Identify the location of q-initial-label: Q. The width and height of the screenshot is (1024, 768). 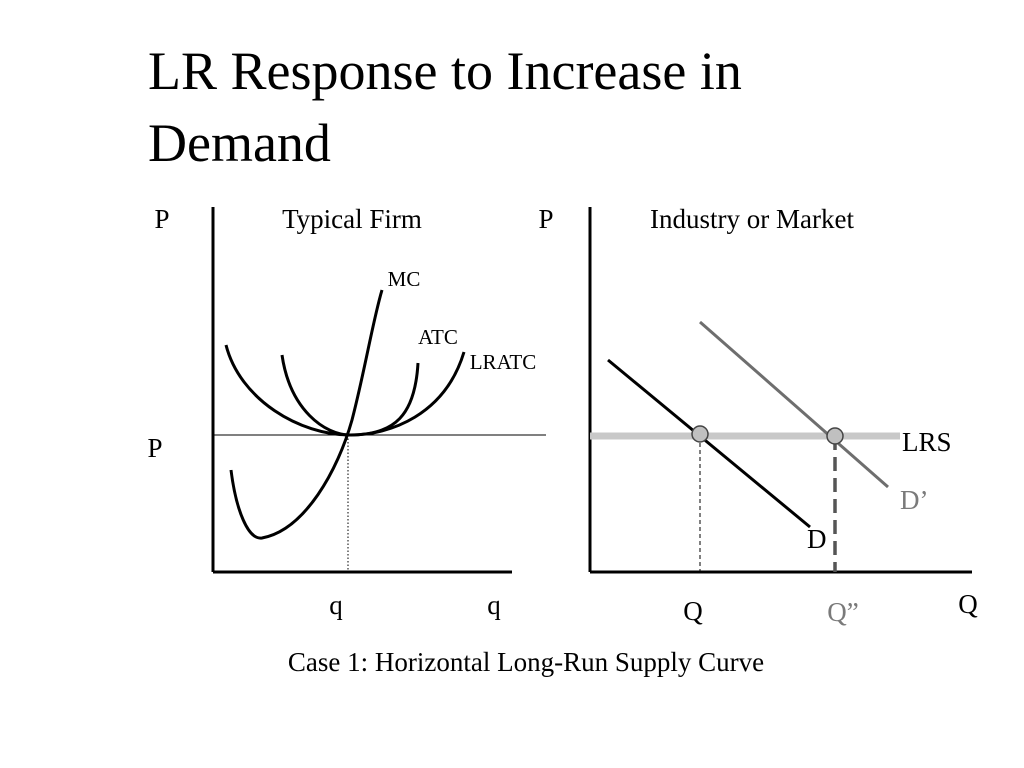
(693, 611).